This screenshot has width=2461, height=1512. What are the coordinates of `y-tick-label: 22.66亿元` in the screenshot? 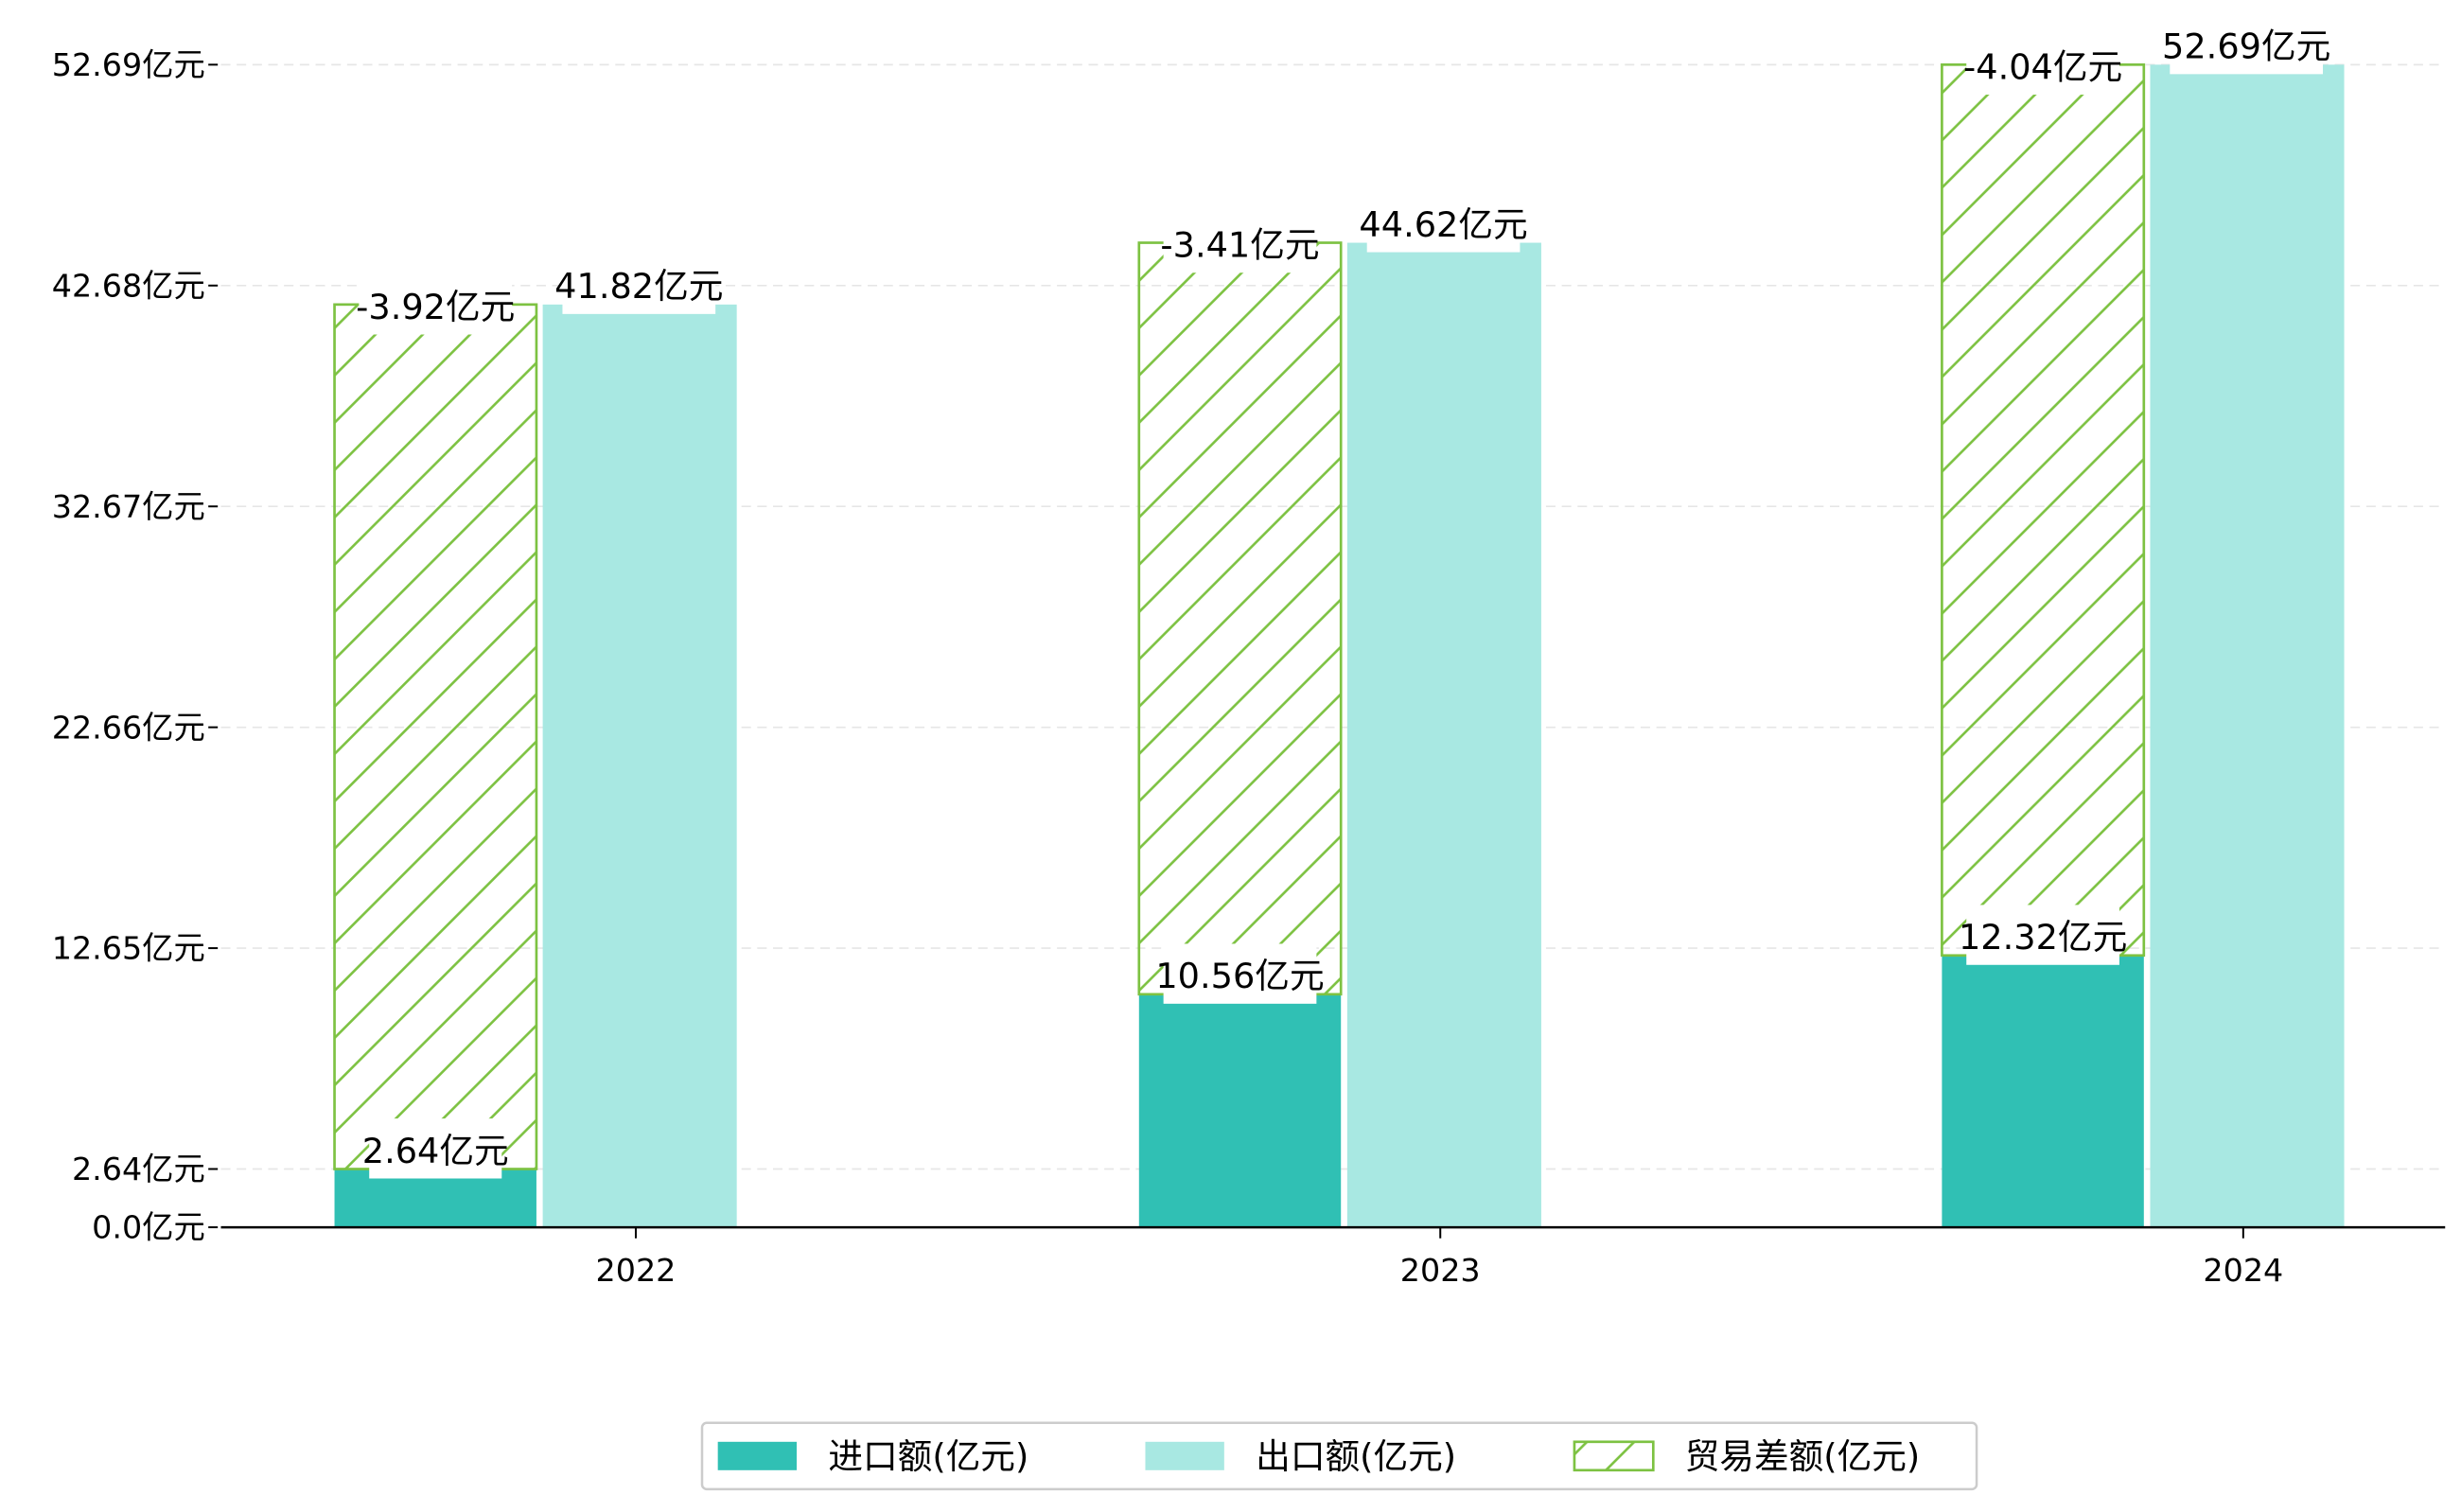 It's located at (128, 727).